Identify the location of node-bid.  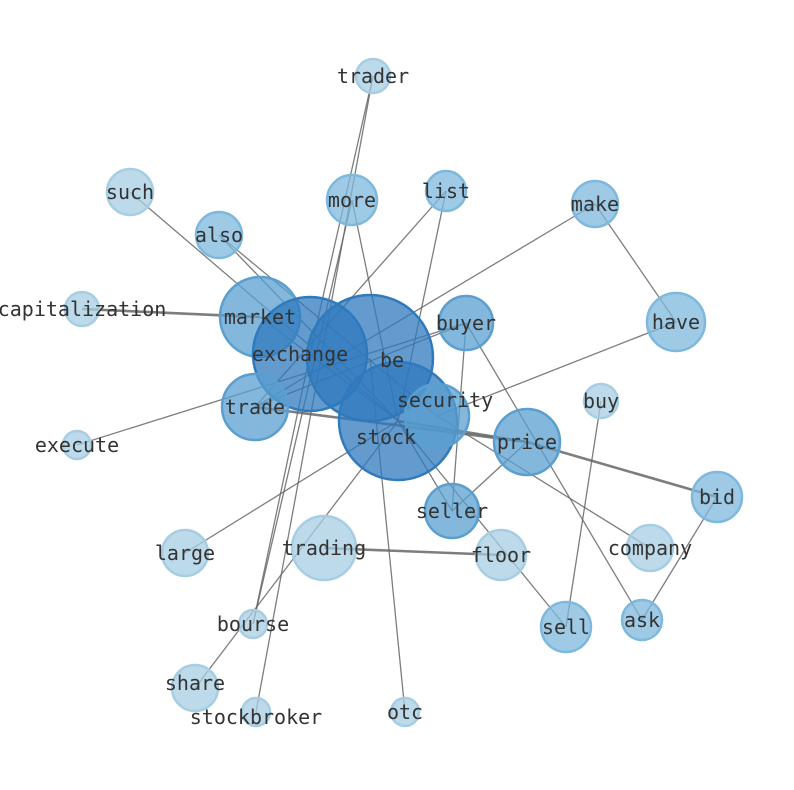
(717, 497).